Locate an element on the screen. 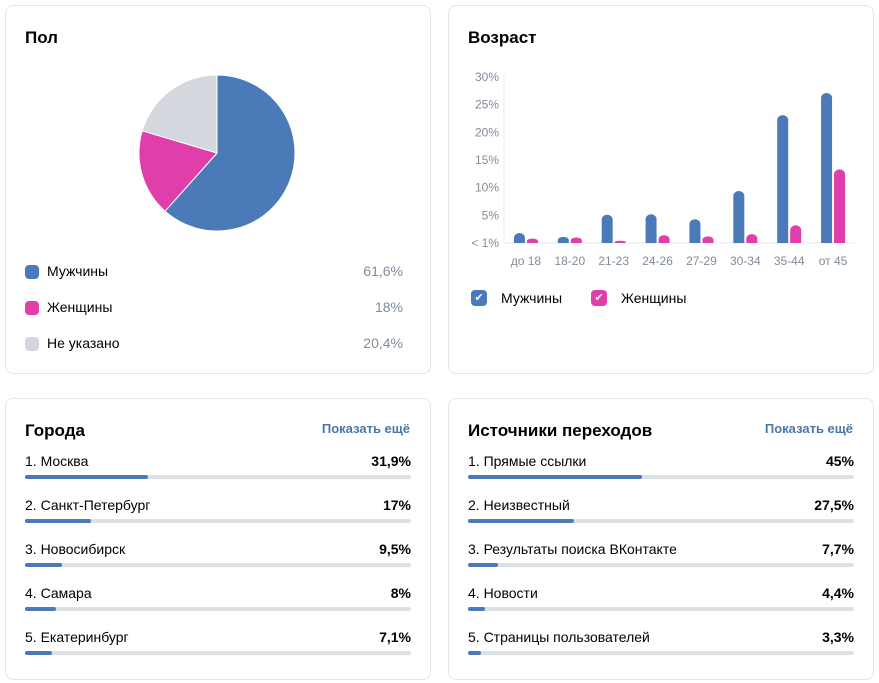 The height and width of the screenshot is (683, 879). bar-Женщины-от 45 is located at coordinates (840, 206).